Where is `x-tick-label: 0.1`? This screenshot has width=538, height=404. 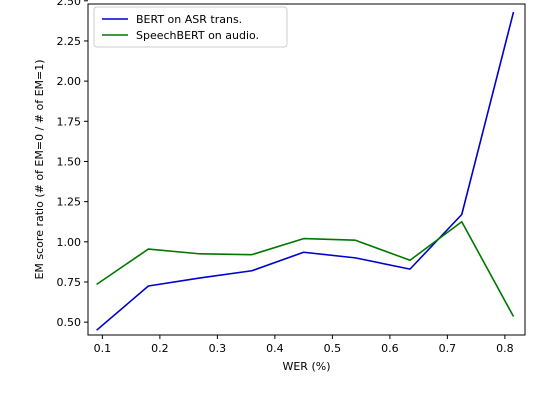 x-tick-label: 0.1 is located at coordinates (103, 348).